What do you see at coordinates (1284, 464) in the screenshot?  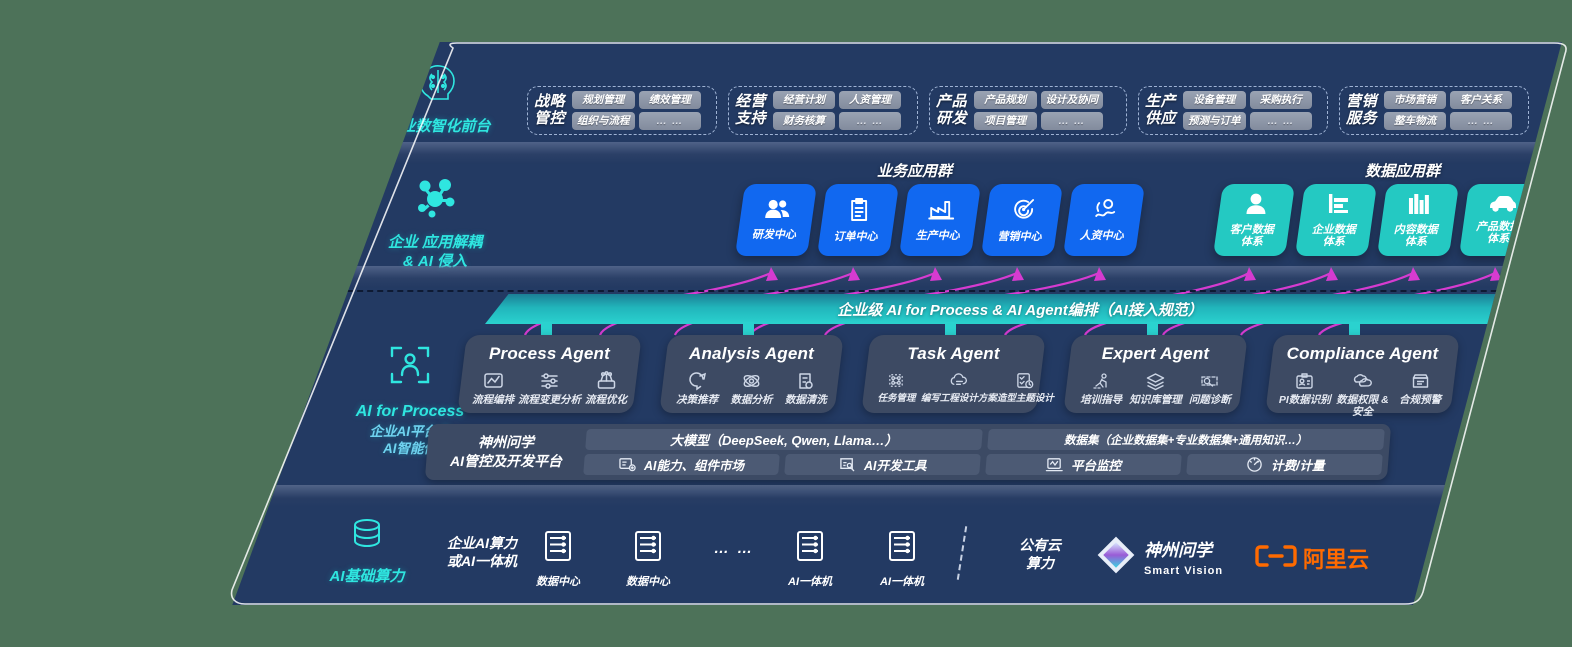 I see `platform-billing-bar: 计费/计量` at bounding box center [1284, 464].